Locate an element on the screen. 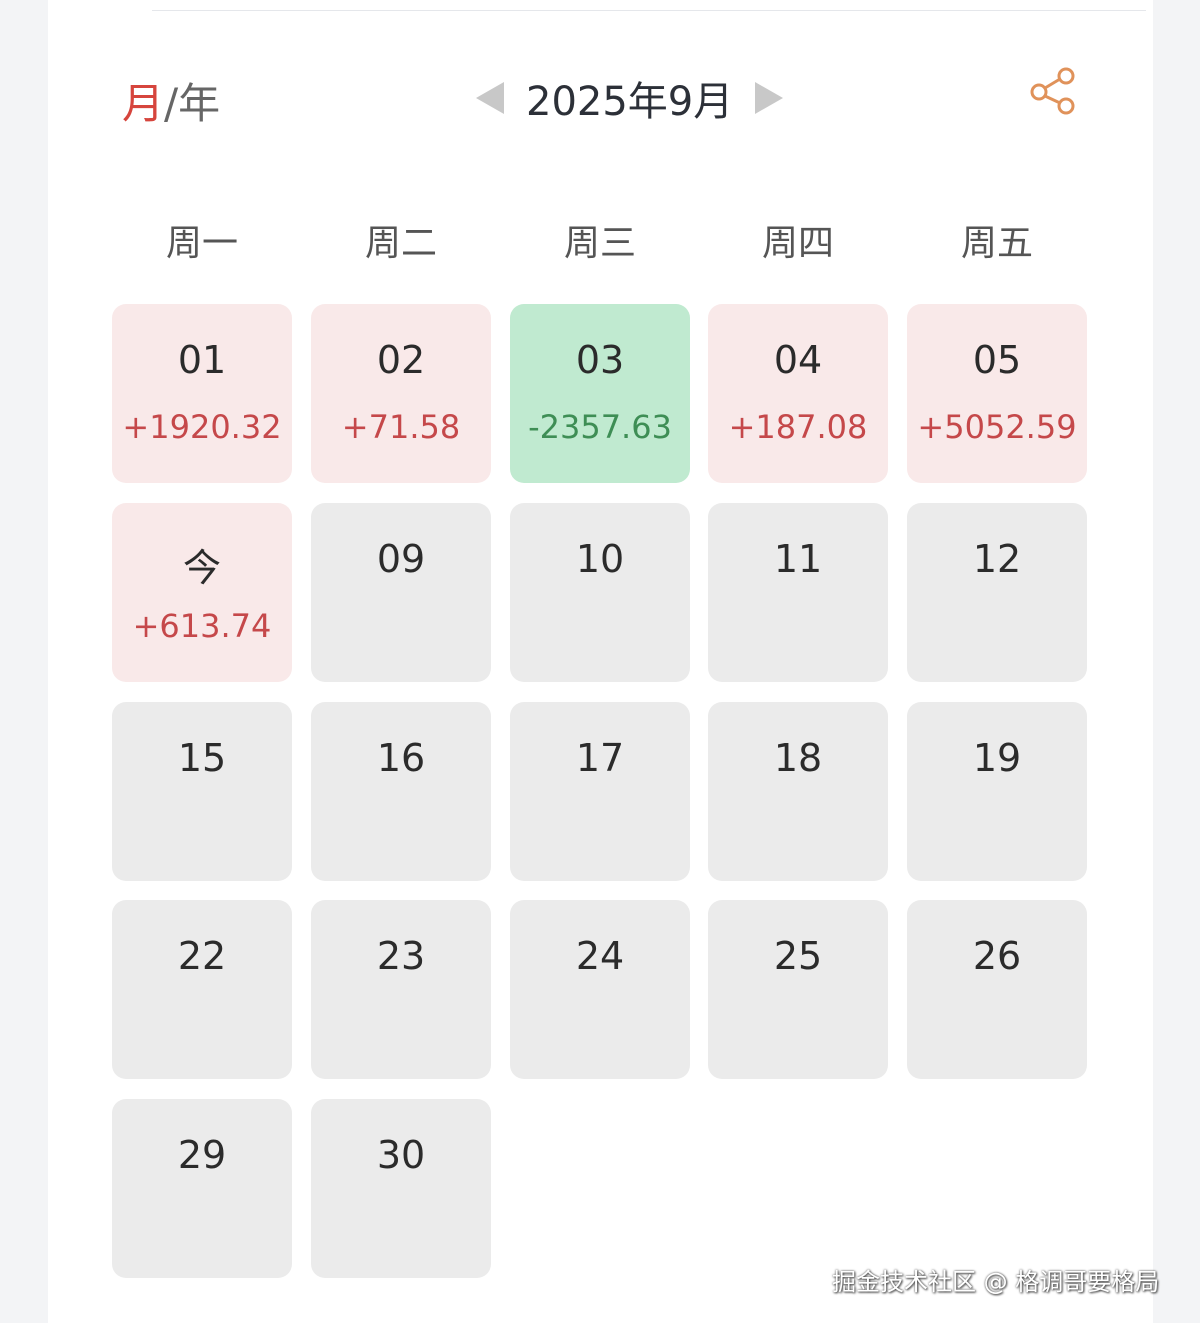 The image size is (1200, 1323). view-year-option: 年 is located at coordinates (199, 103).